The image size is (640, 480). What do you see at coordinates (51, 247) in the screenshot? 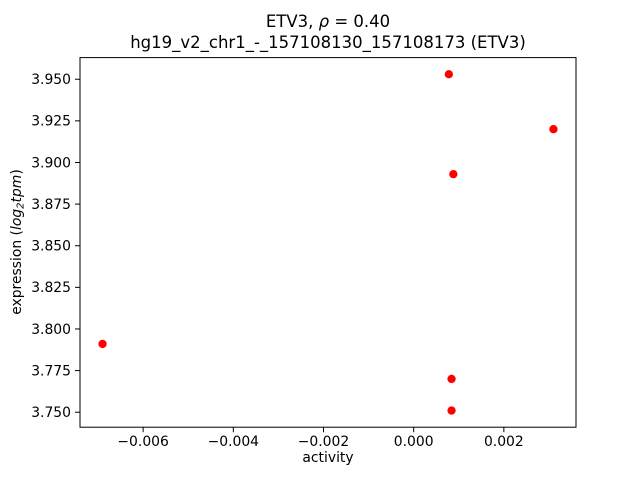
I see `y-tick-label: 3.850` at bounding box center [51, 247].